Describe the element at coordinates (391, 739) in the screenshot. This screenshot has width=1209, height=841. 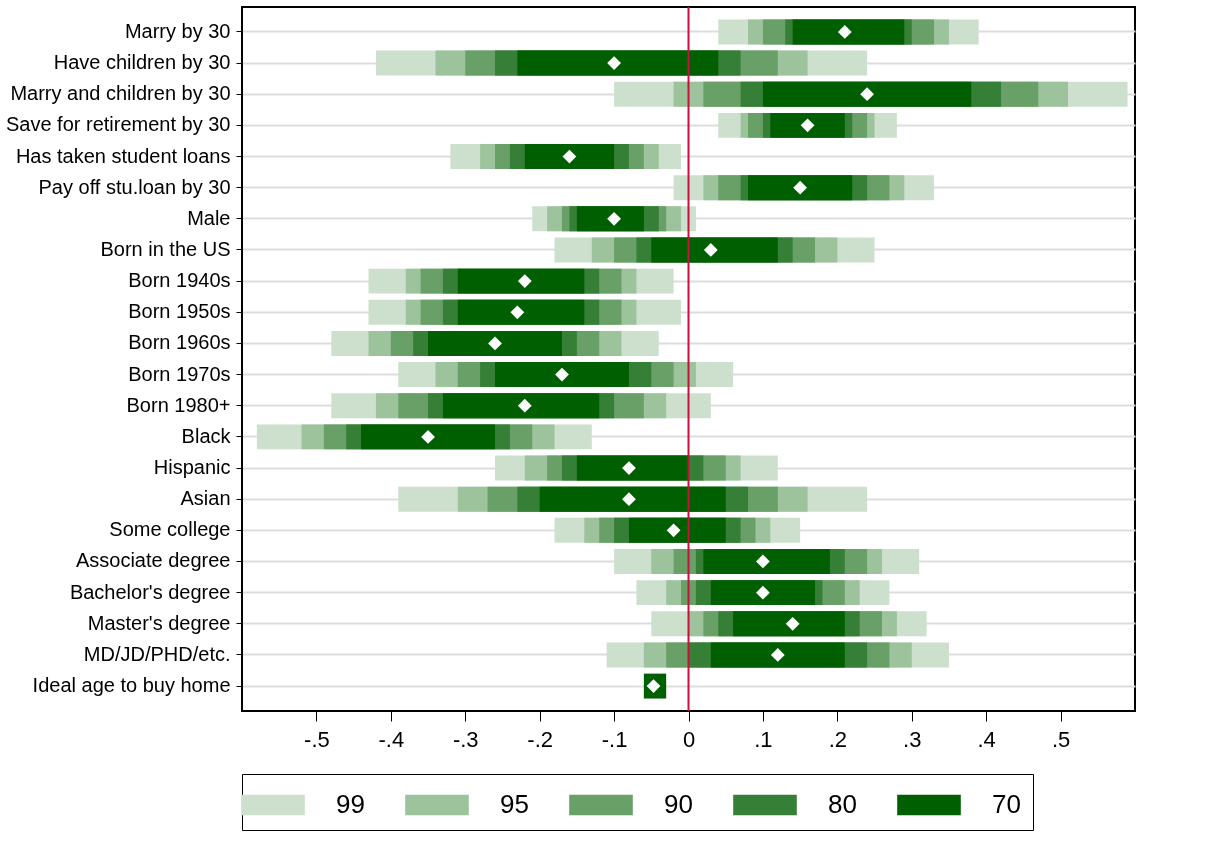
I see `x-tick-label: -.4` at that location.